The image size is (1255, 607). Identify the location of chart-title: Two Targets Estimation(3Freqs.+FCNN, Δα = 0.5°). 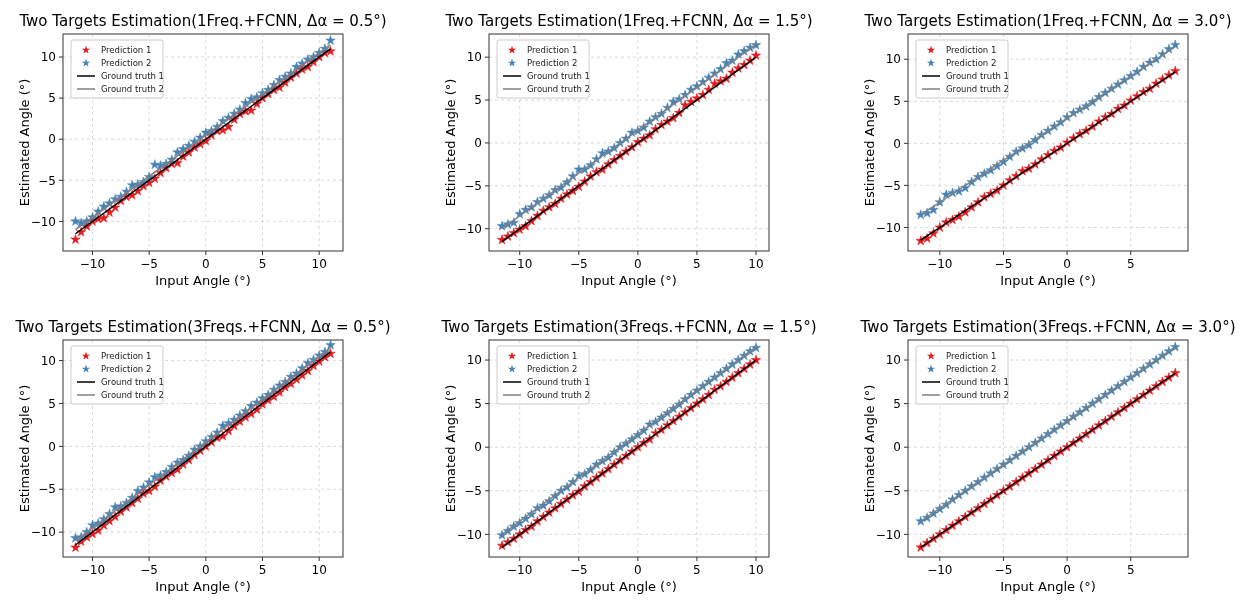
(202, 327).